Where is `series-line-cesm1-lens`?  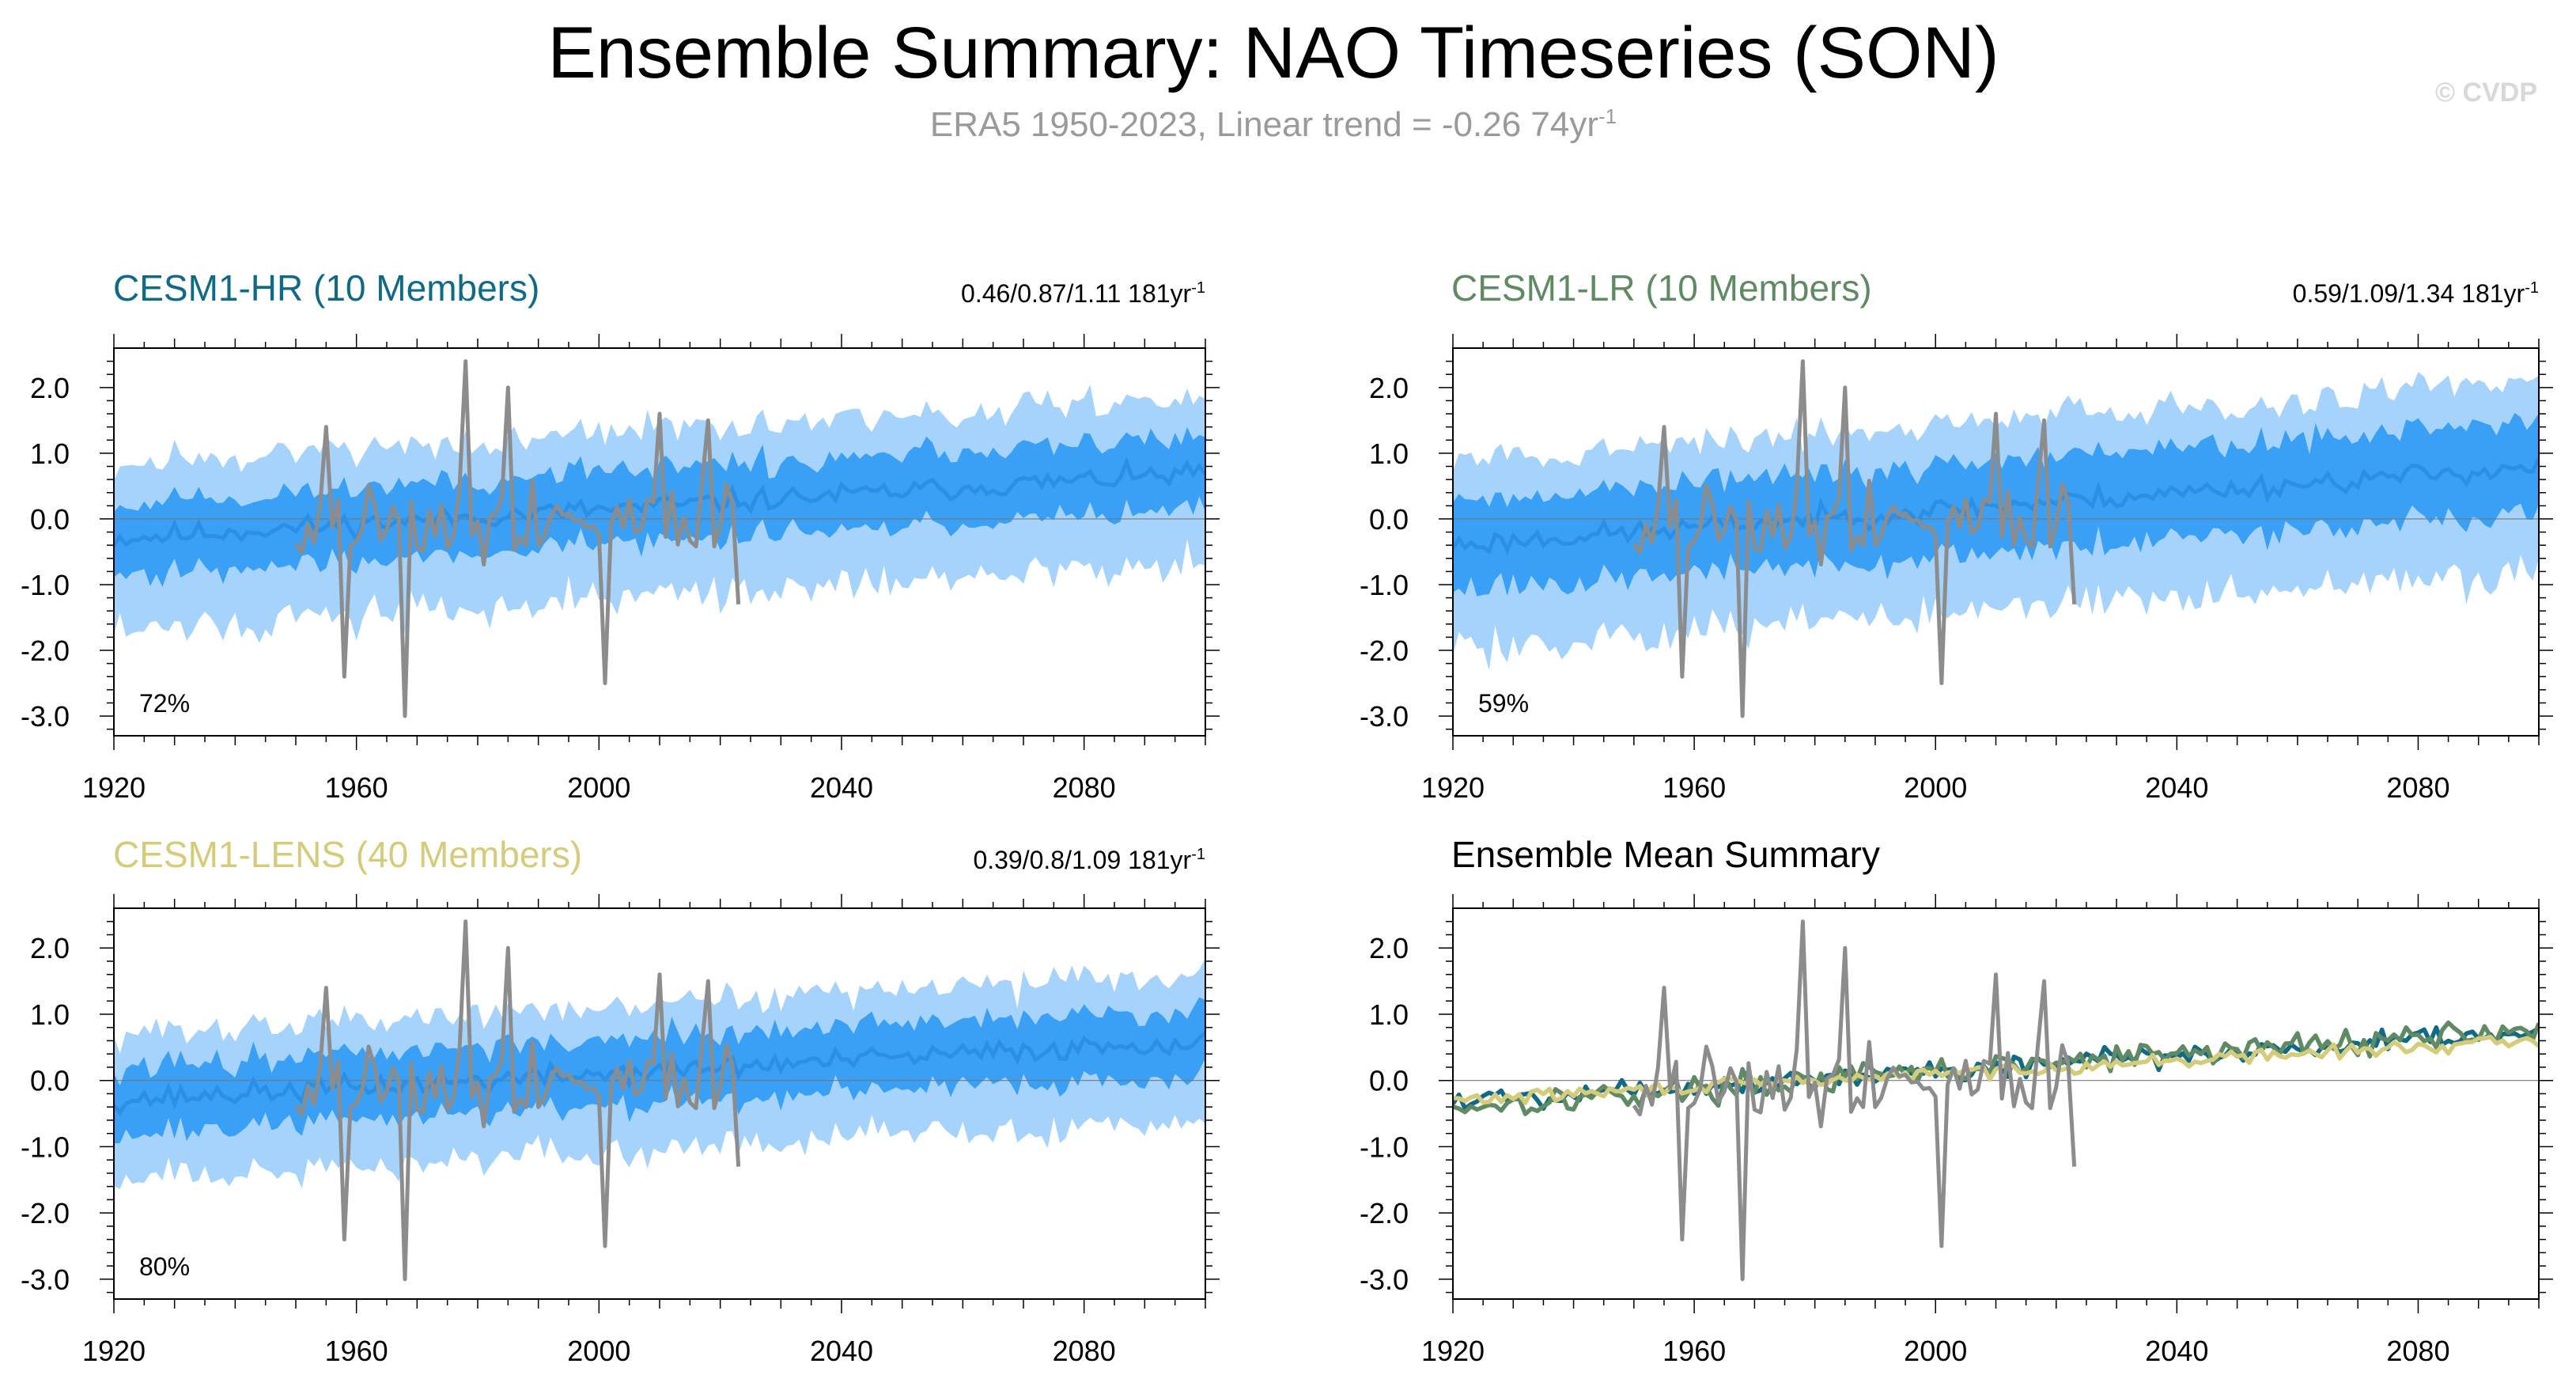 series-line-cesm1-lens is located at coordinates (1996, 1069).